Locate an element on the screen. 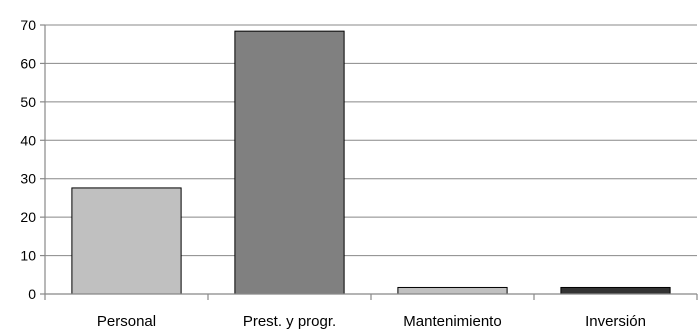 The image size is (699, 331). y-tick-label: 20 is located at coordinates (28, 217).